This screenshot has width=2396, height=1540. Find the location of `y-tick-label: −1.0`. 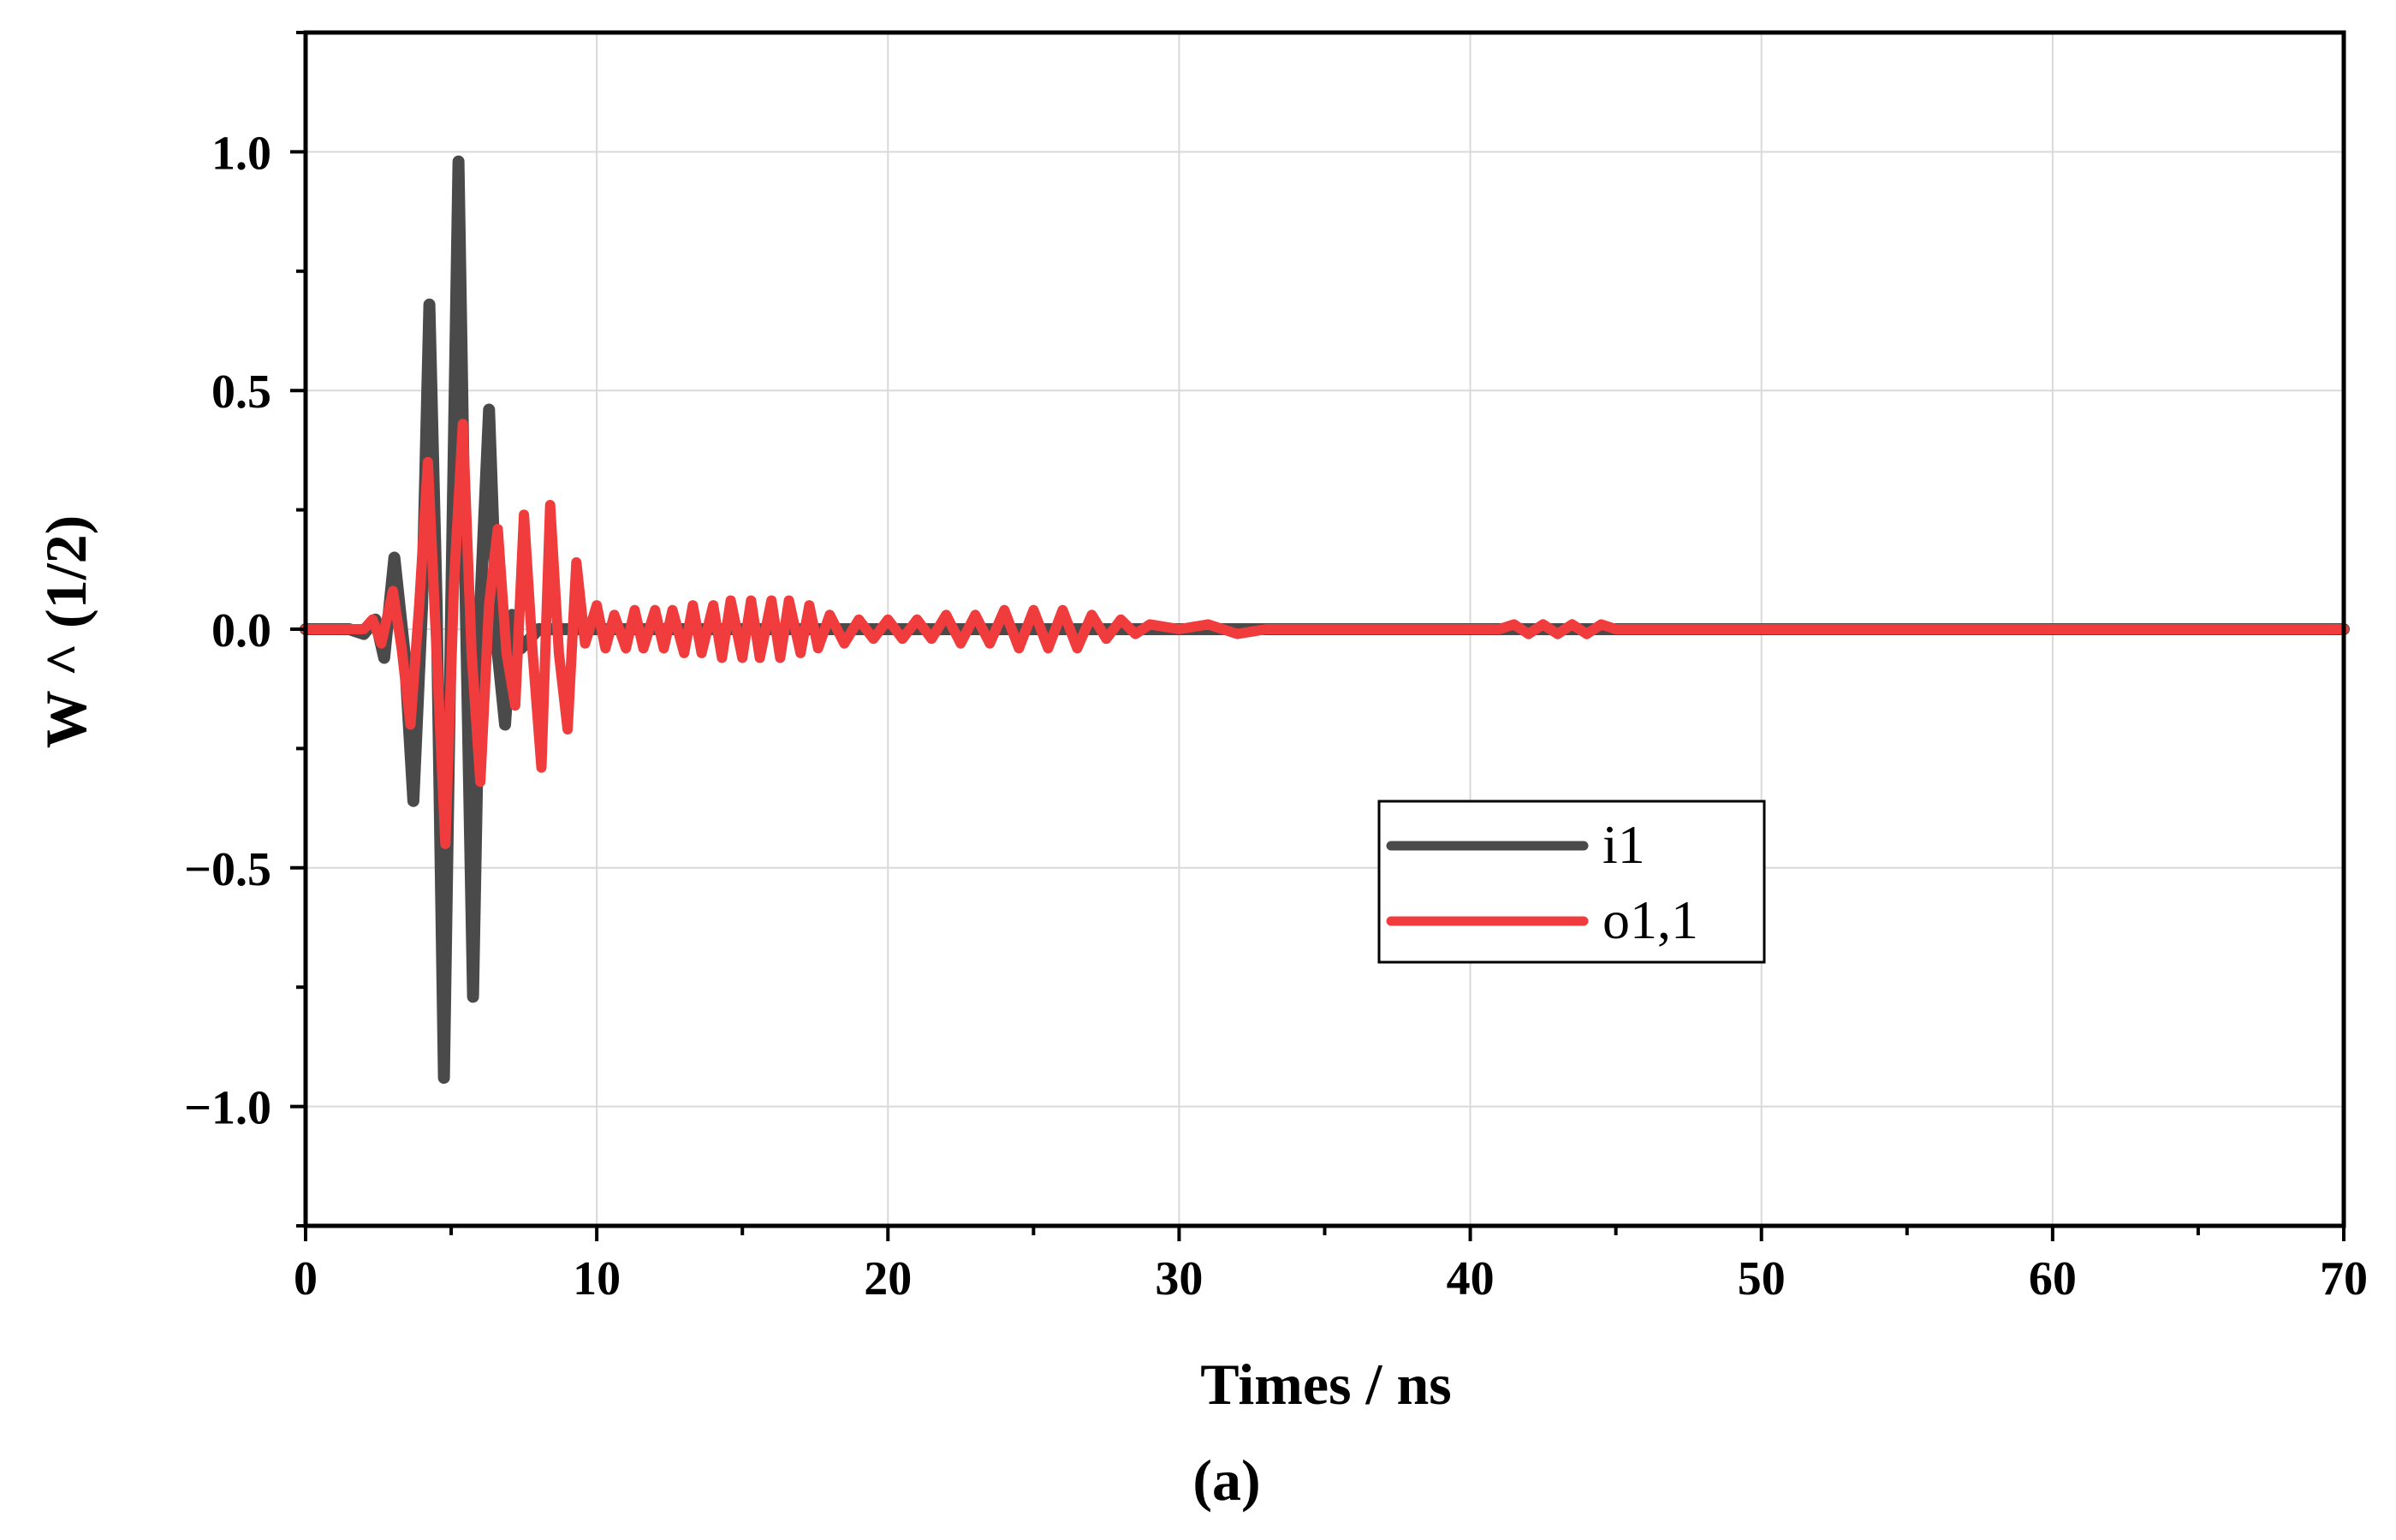

y-tick-label: −1.0 is located at coordinates (227, 1108).